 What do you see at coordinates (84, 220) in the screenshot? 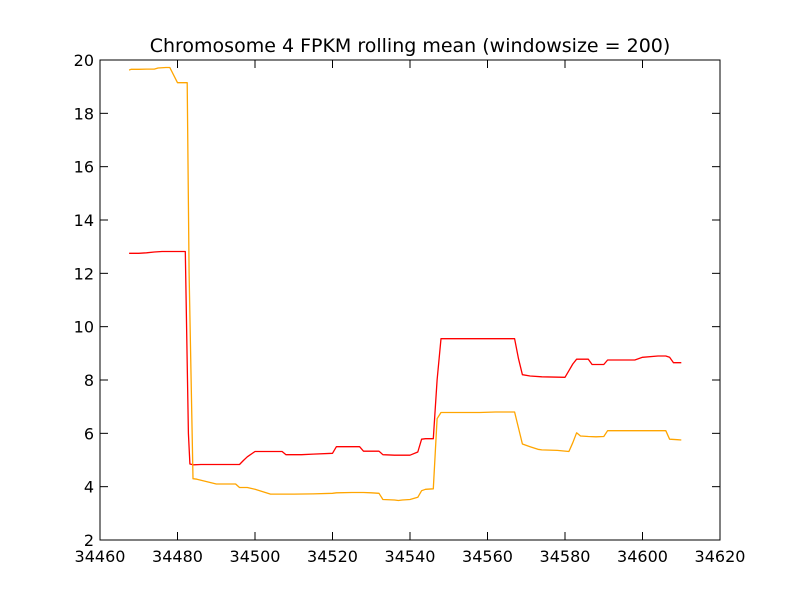
I see `y-tick-label: 14` at bounding box center [84, 220].